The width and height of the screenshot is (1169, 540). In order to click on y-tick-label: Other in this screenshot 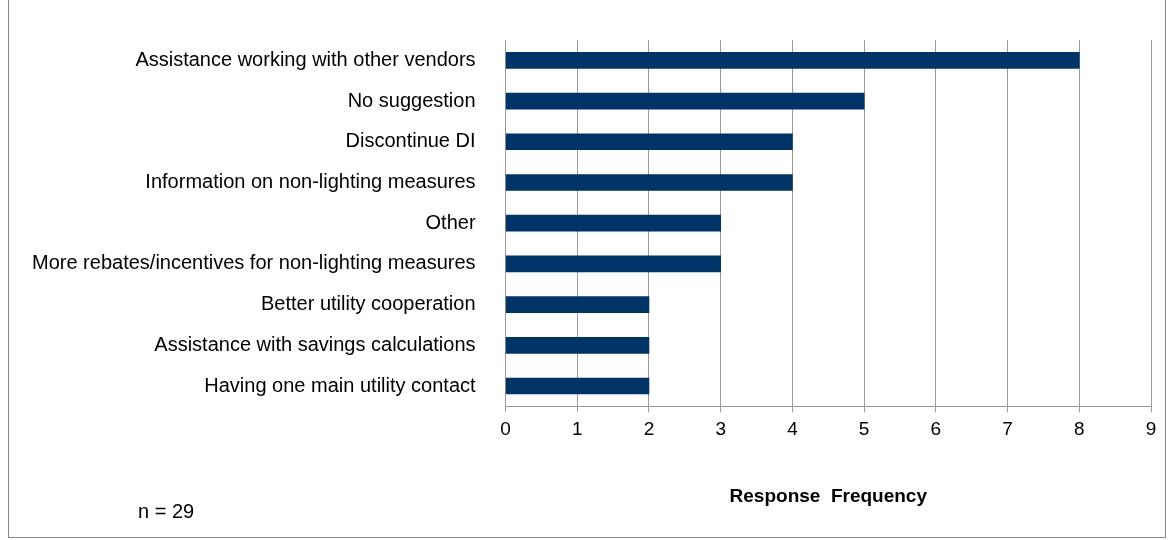, I will do `click(450, 221)`.